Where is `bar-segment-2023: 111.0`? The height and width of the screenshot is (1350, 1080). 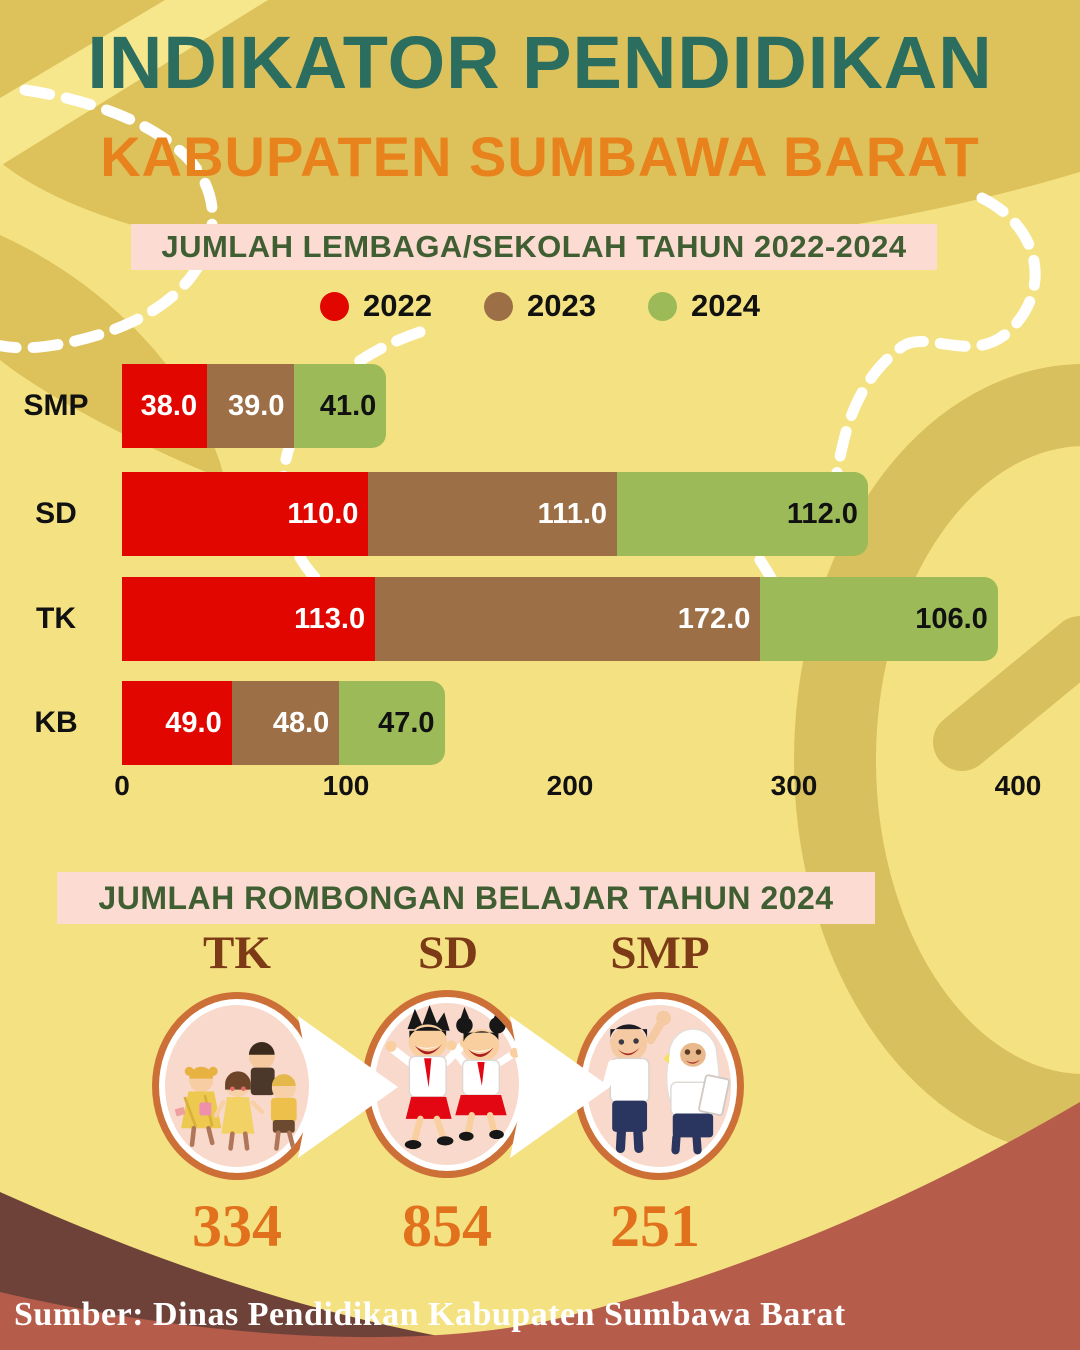
bar-segment-2023: 111.0 is located at coordinates (493, 514).